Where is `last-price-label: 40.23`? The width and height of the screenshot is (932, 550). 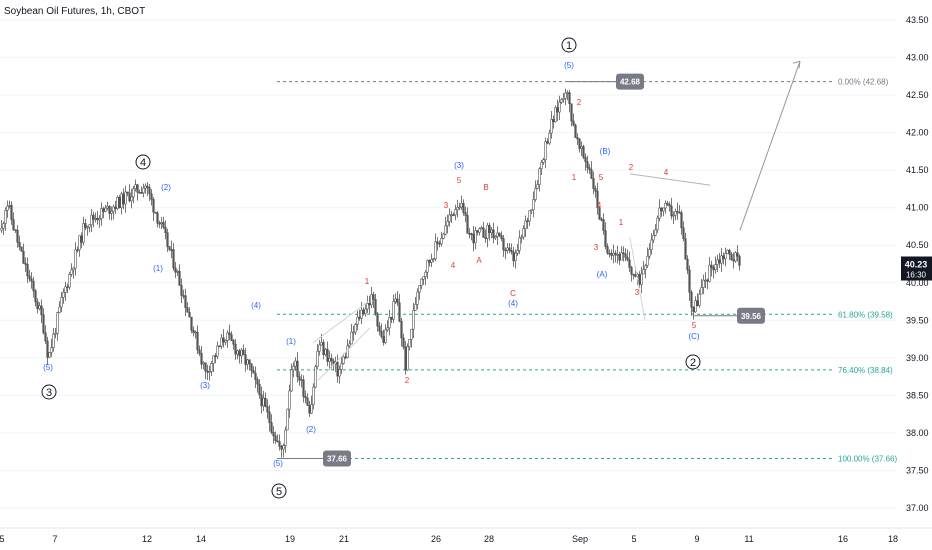 last-price-label: 40.23 is located at coordinates (916, 265).